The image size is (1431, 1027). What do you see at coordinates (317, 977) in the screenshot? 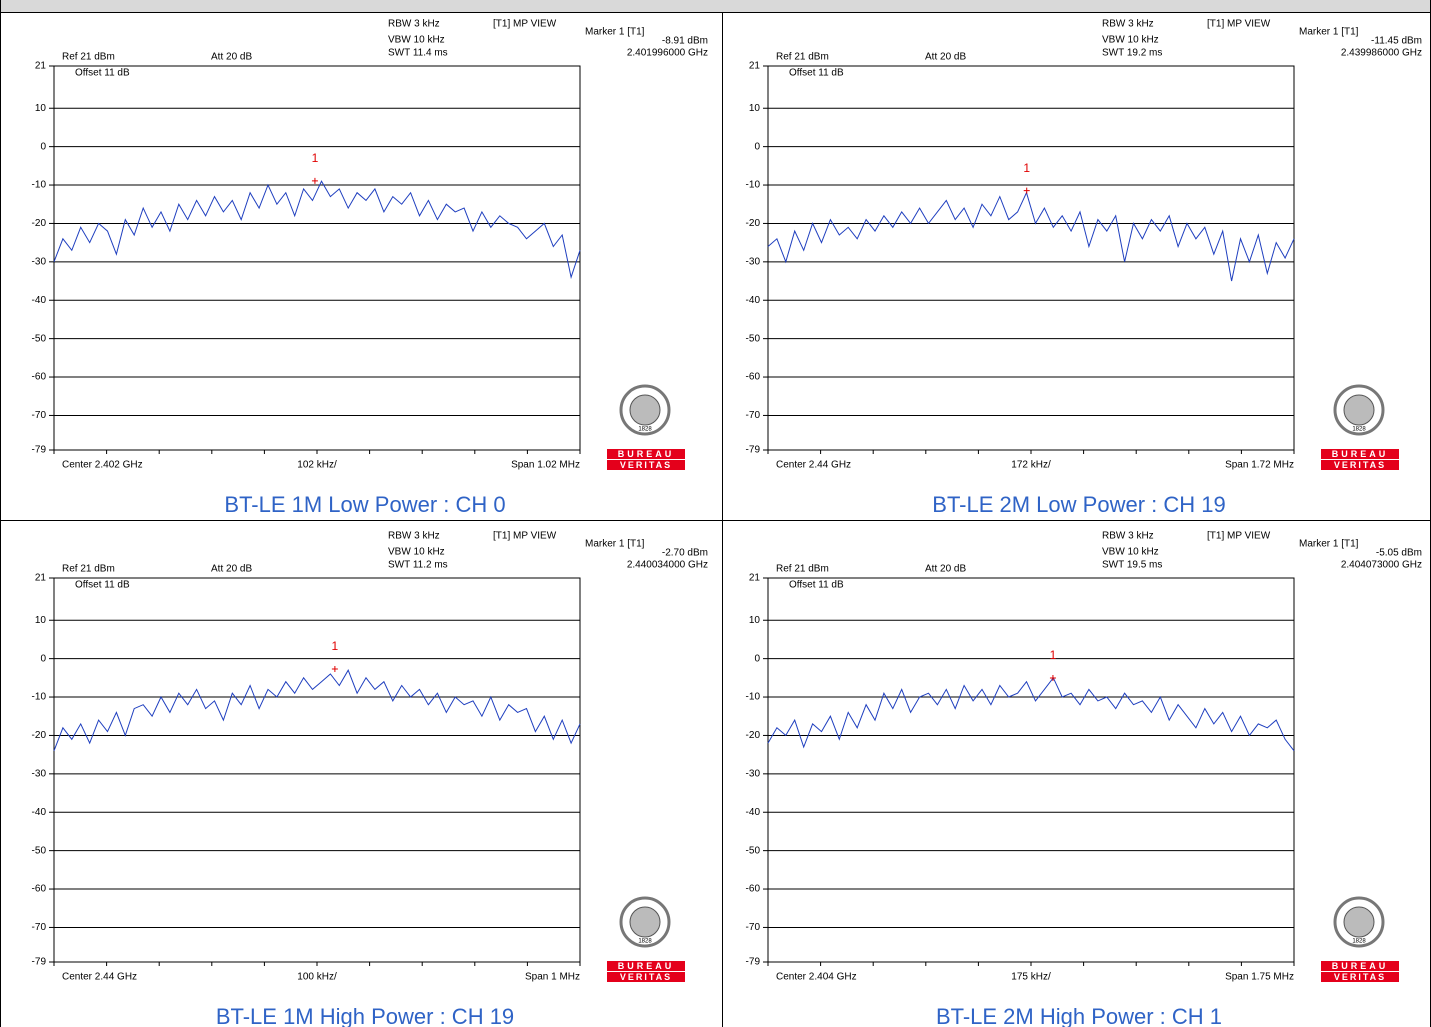
I see `freq-per-div: 100 kHz/` at bounding box center [317, 977].